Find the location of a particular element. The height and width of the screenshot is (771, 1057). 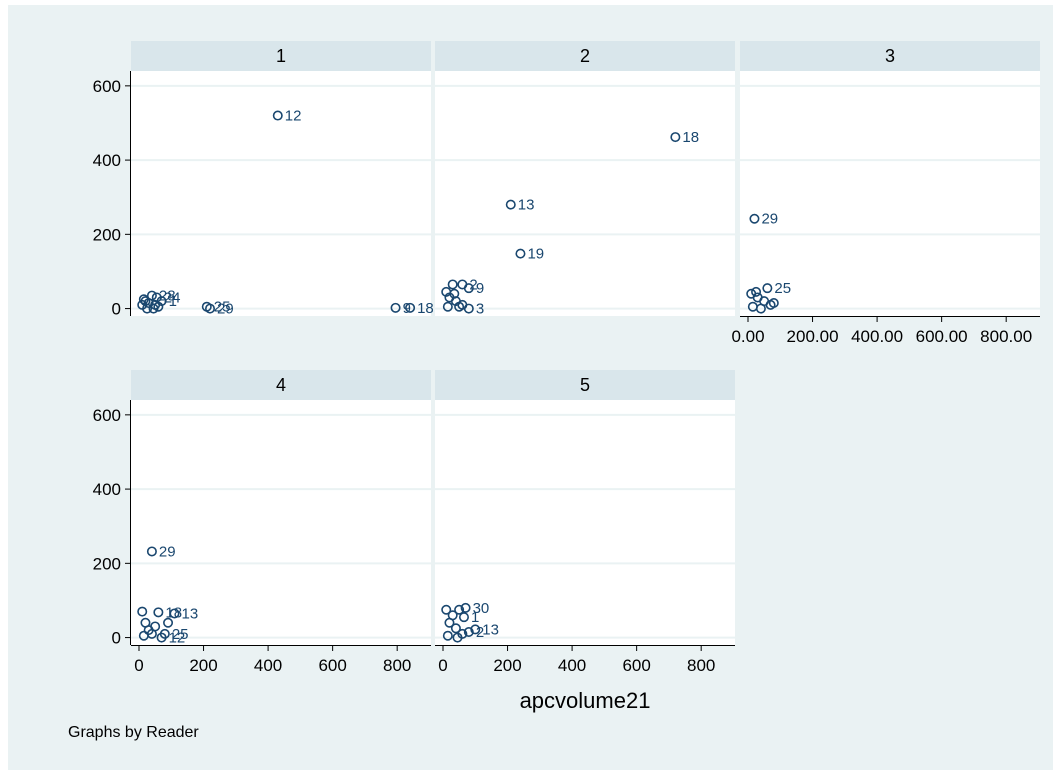

x-tick-label: 600.00 is located at coordinates (942, 336).